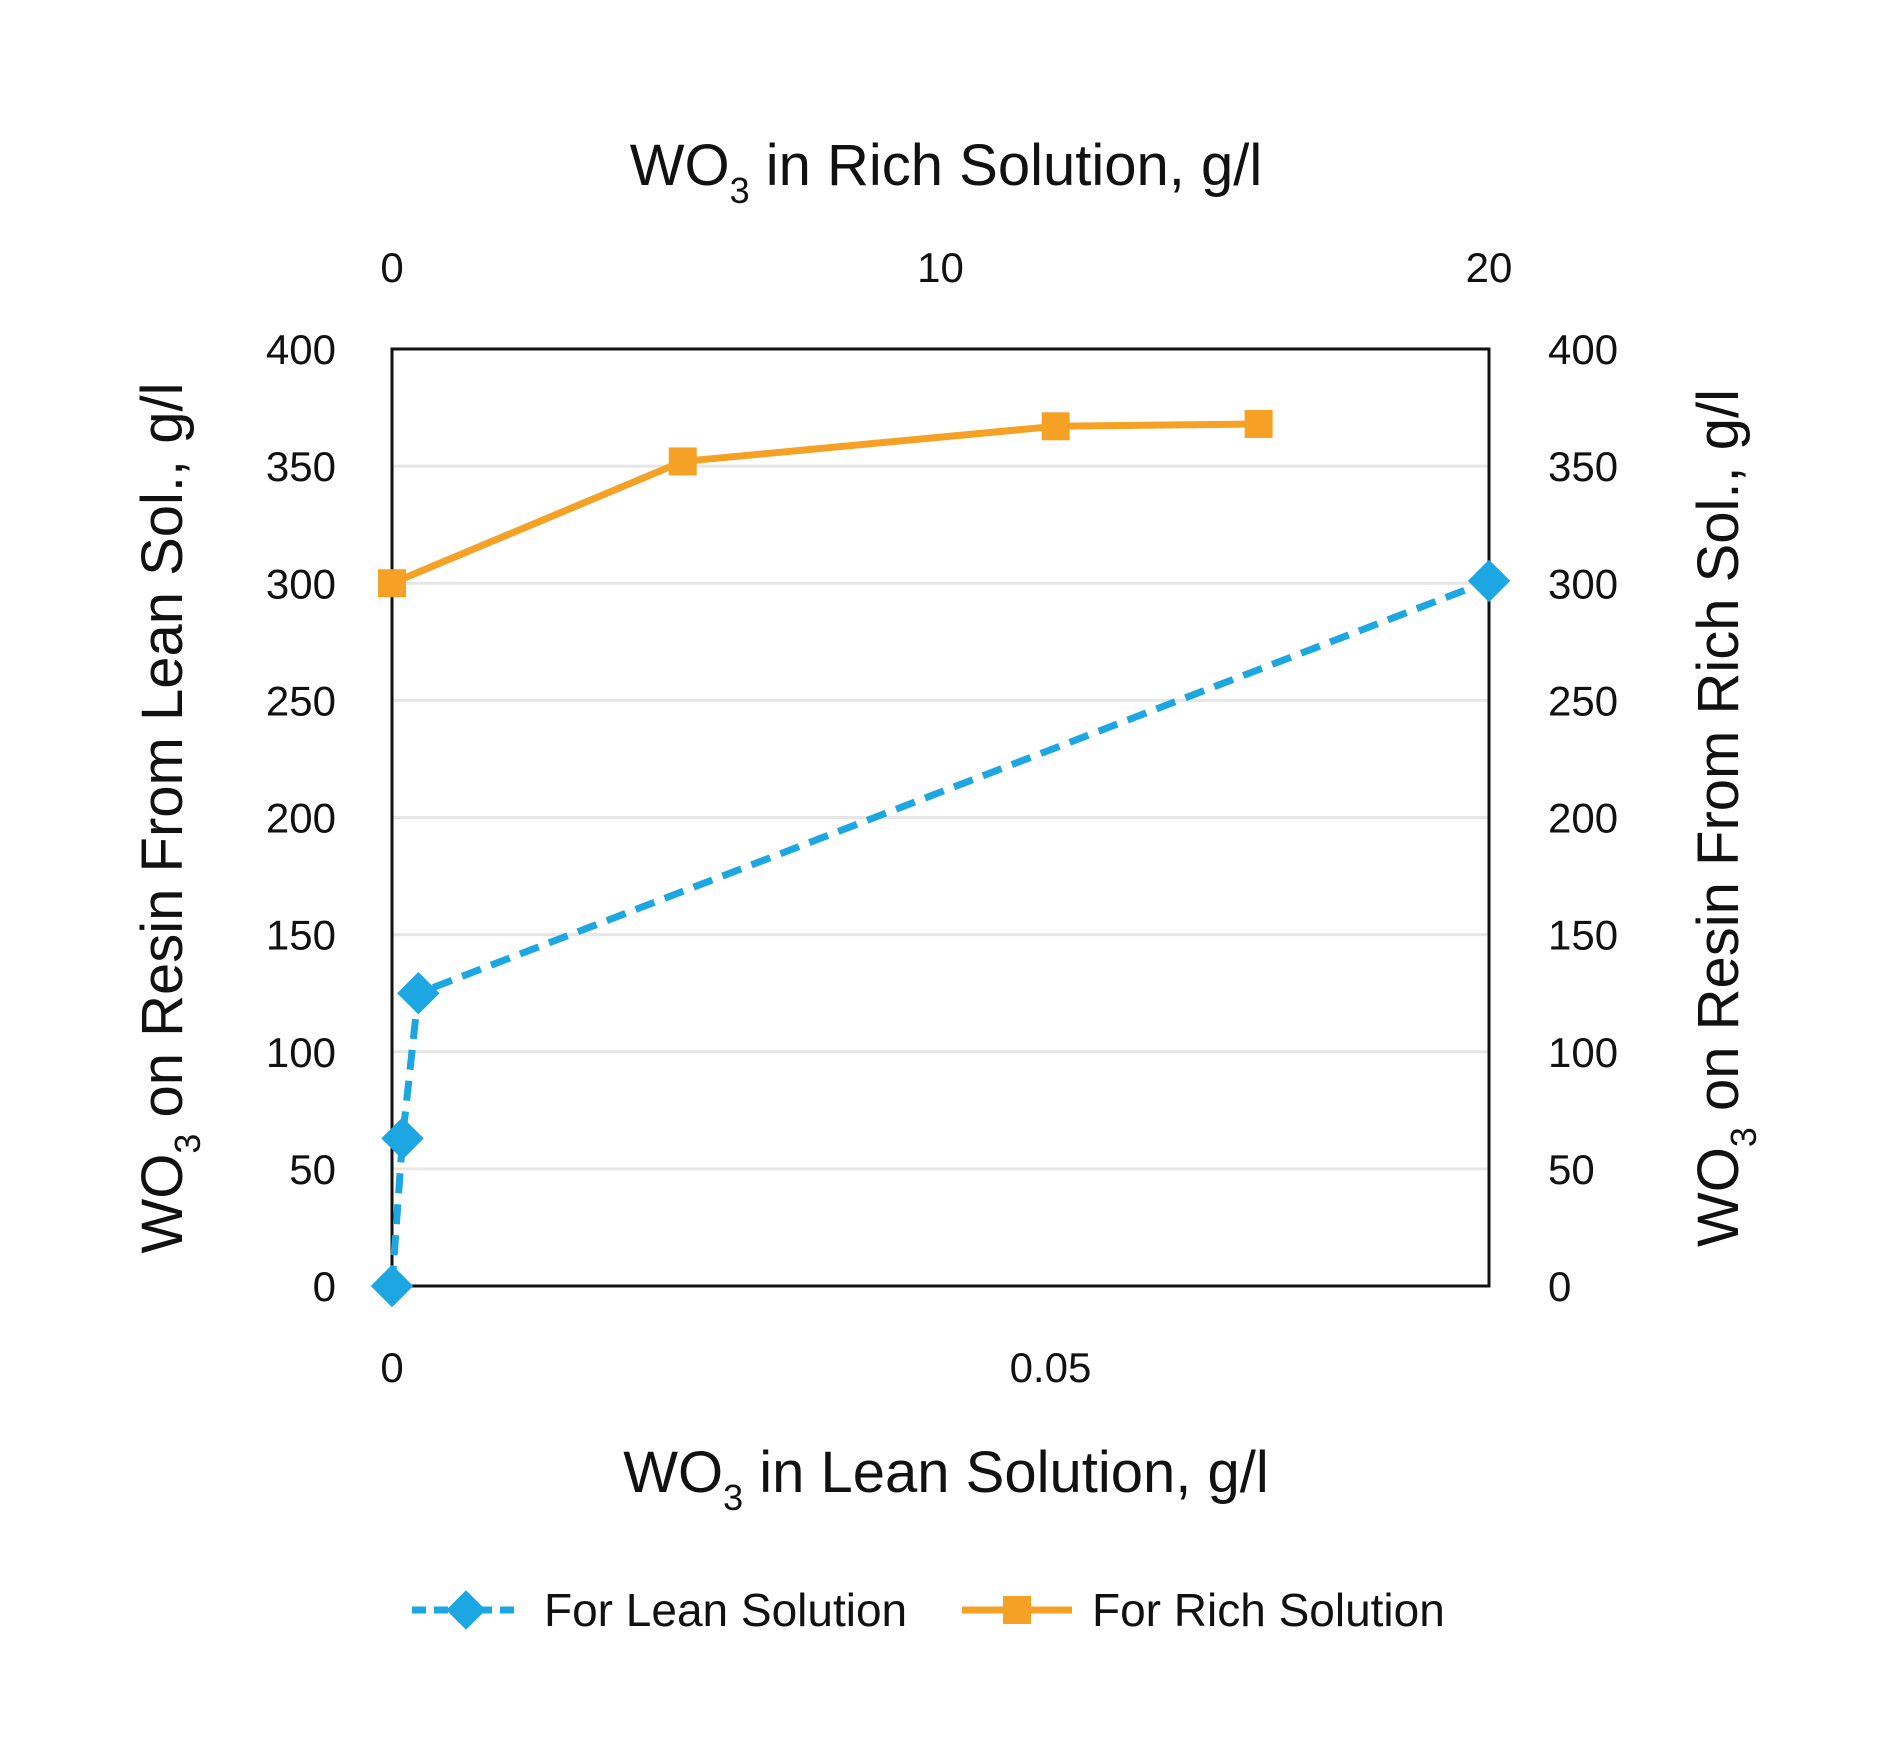 This screenshot has width=1884, height=1764. I want to click on y-left-tick-labels: 0 50 100 150 200 250 300 350 400, so click(301, 818).